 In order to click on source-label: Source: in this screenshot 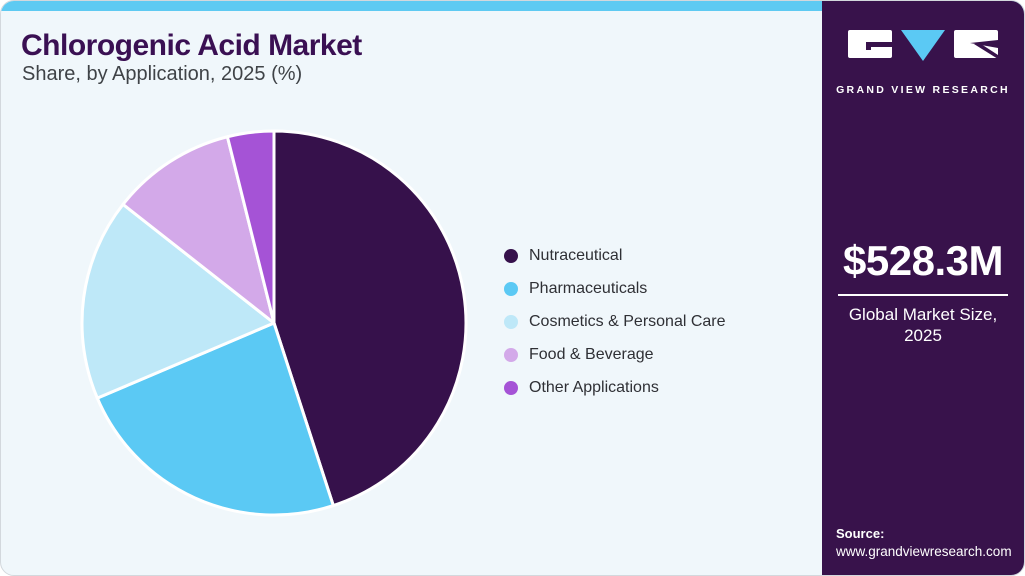, I will do `click(860, 533)`.